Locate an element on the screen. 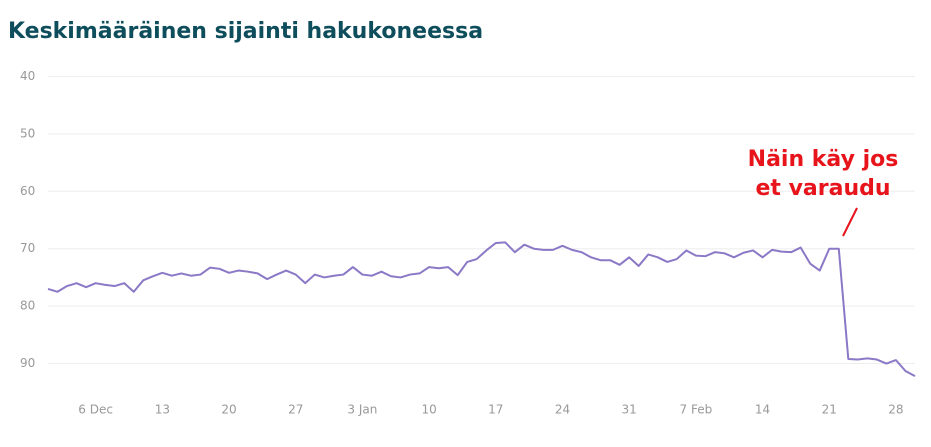  x-tick-label: 20 is located at coordinates (228, 410).